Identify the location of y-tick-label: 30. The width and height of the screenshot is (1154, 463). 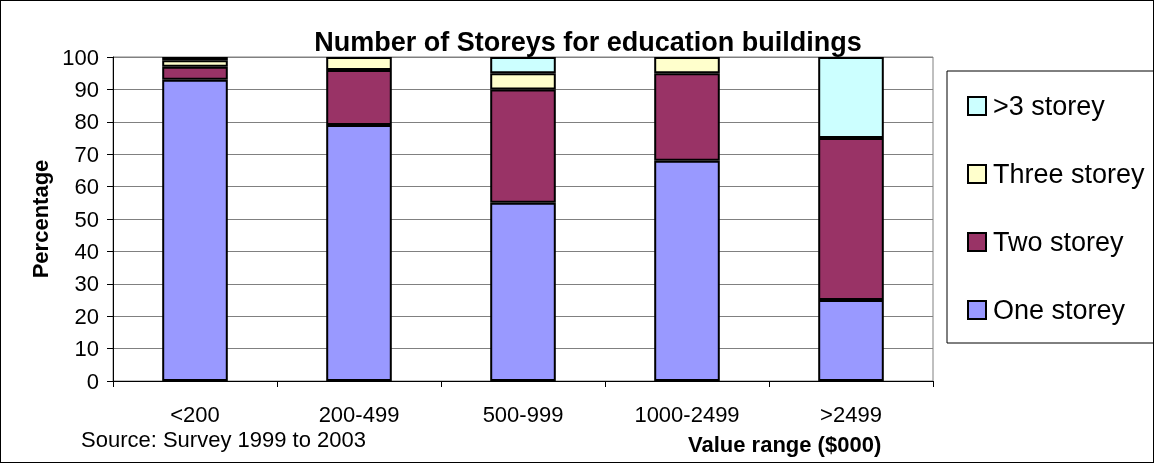
(86, 284).